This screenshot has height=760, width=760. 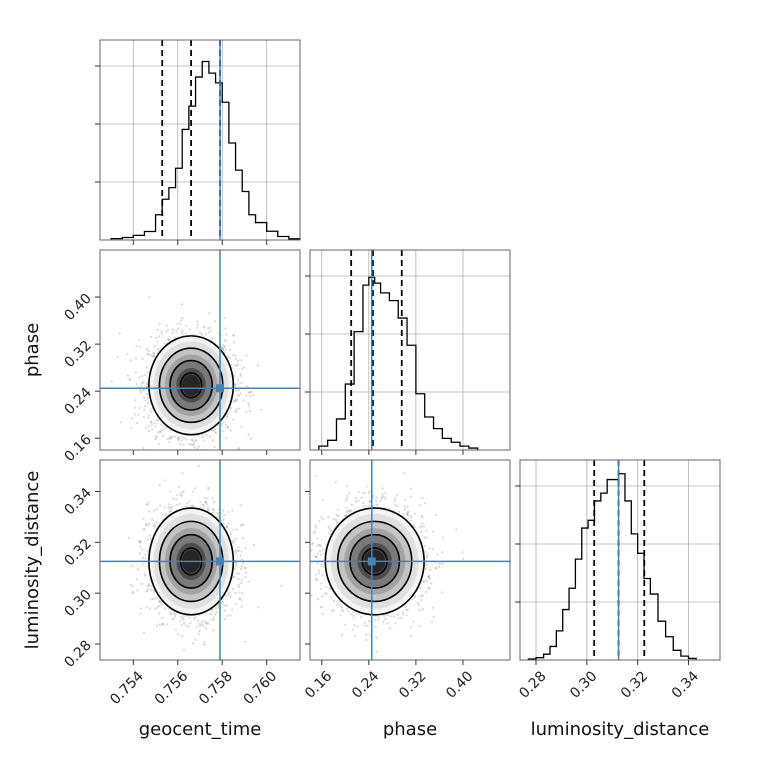 What do you see at coordinates (612, 566) in the screenshot?
I see `histogram-step` at bounding box center [612, 566].